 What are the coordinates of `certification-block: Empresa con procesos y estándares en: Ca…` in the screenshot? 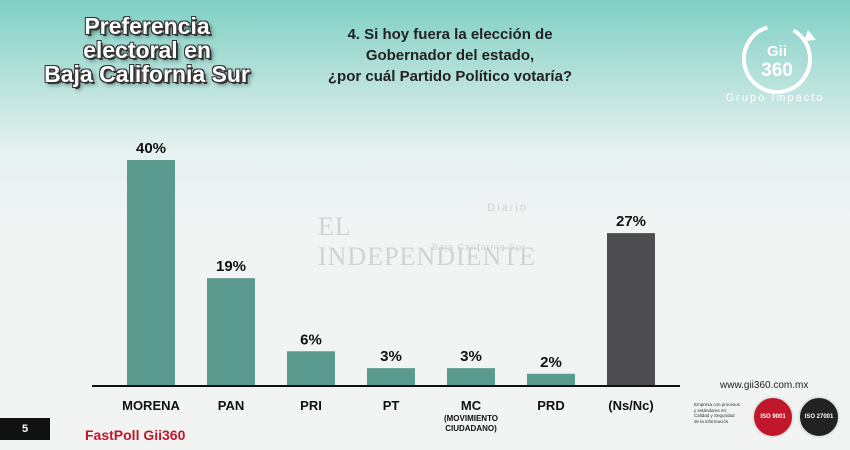 It's located at (769, 417).